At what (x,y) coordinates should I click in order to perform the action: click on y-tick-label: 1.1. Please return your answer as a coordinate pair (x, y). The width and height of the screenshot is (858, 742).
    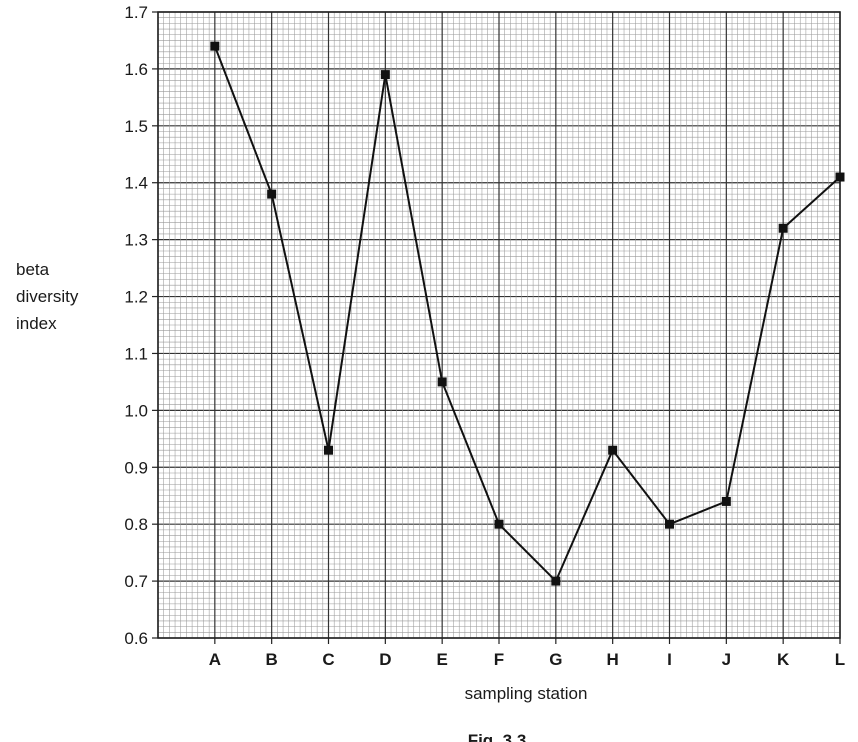
    Looking at the image, I should click on (136, 353).